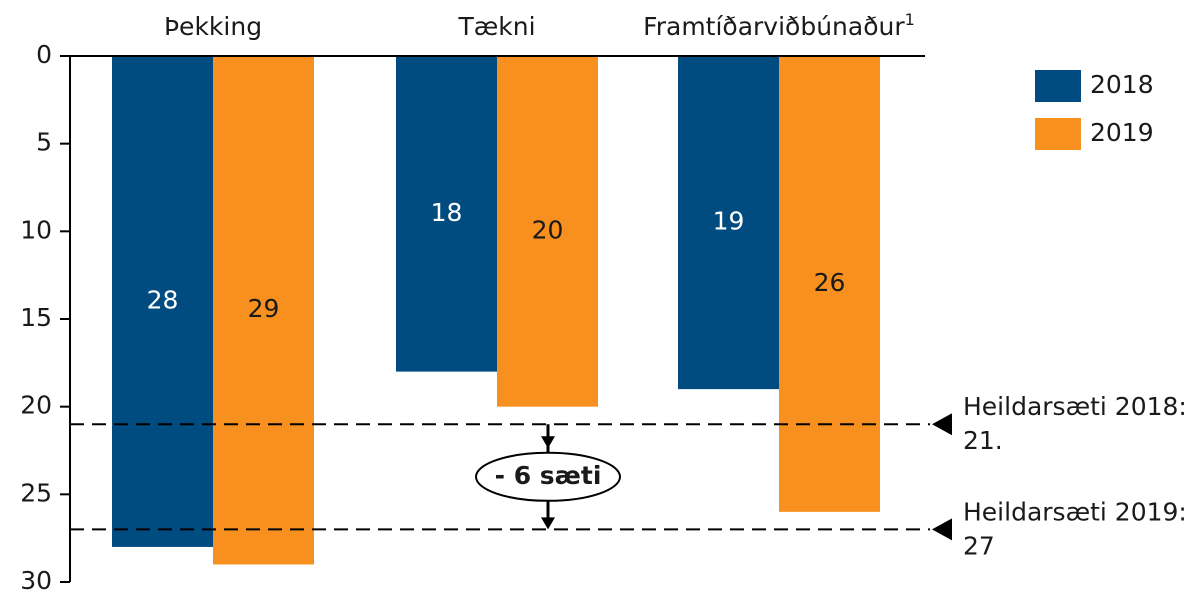 The height and width of the screenshot is (592, 1199). I want to click on legend-label: 2018, so click(1122, 84).